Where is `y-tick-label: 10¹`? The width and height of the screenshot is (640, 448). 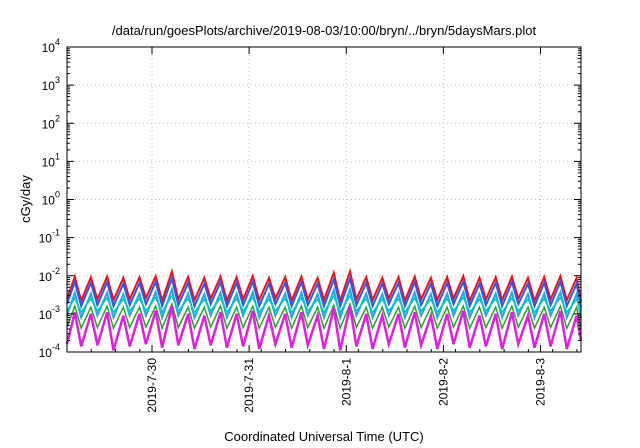 y-tick-label: 10¹ is located at coordinates (51, 160).